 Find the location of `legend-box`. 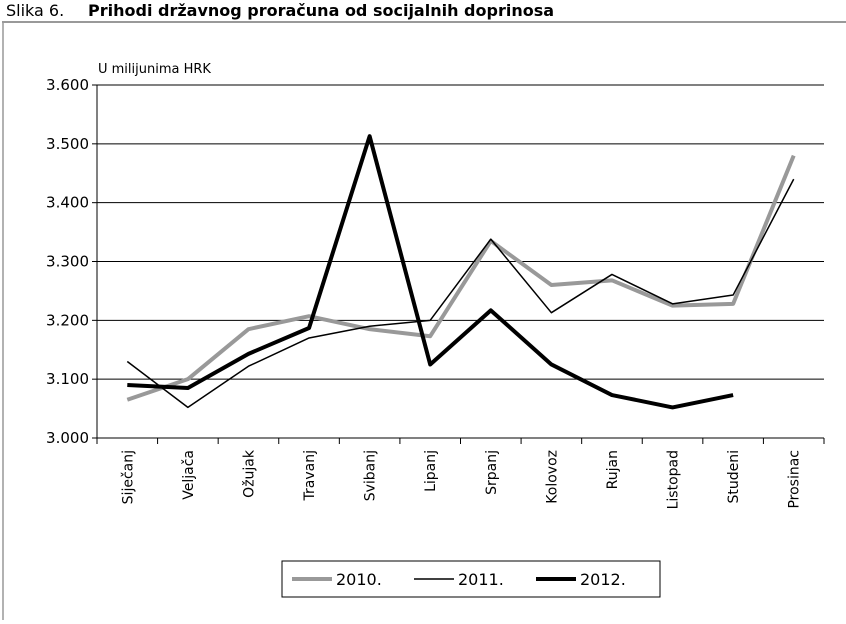

legend-box is located at coordinates (471, 579).